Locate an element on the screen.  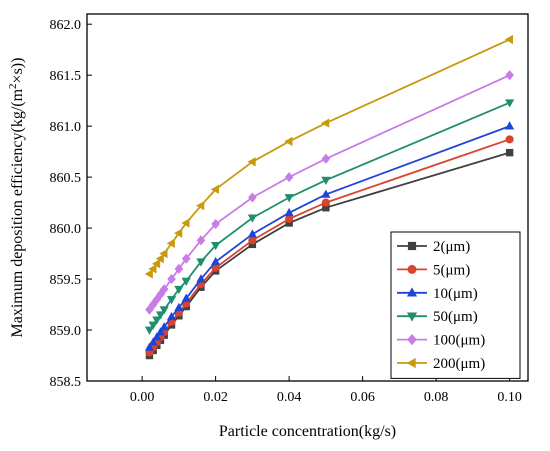
x-tick-label: 0.08 is located at coordinates (436, 397).